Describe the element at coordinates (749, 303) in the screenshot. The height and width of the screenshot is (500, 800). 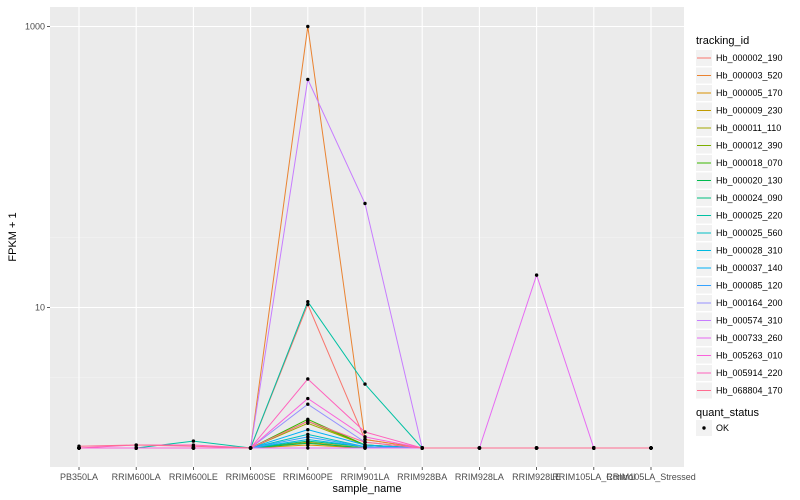
I see `legend-label: Hb_000164_200` at that location.